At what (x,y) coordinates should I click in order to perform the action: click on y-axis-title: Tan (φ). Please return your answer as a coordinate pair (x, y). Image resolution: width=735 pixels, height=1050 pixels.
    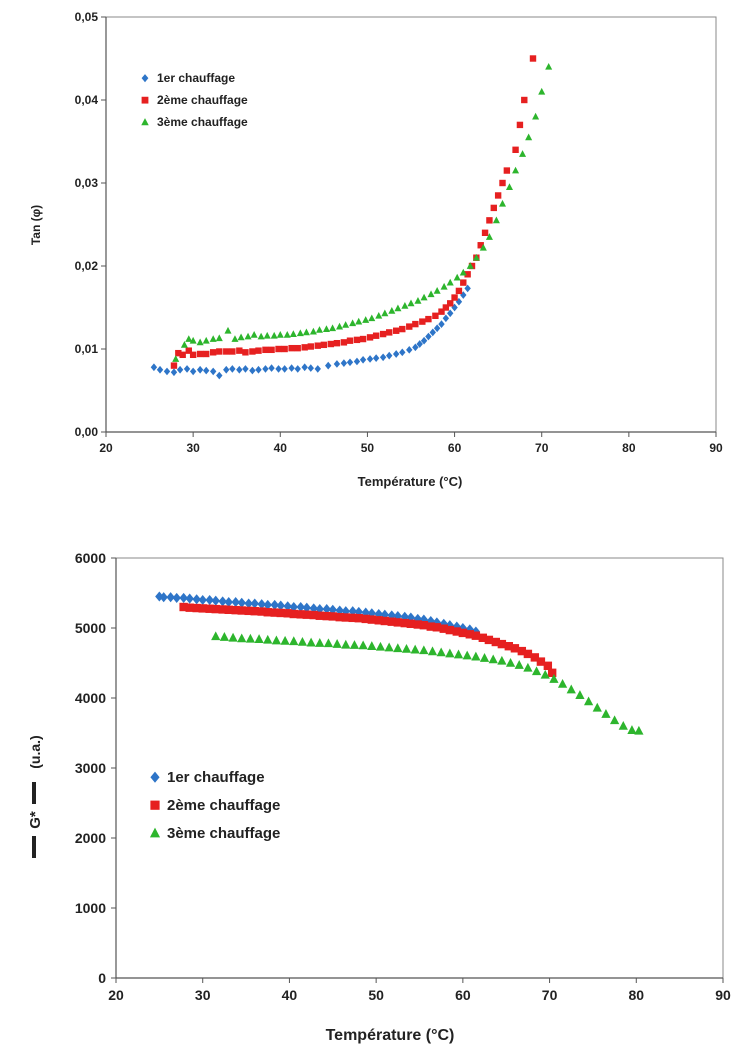
    Looking at the image, I should click on (36, 225).